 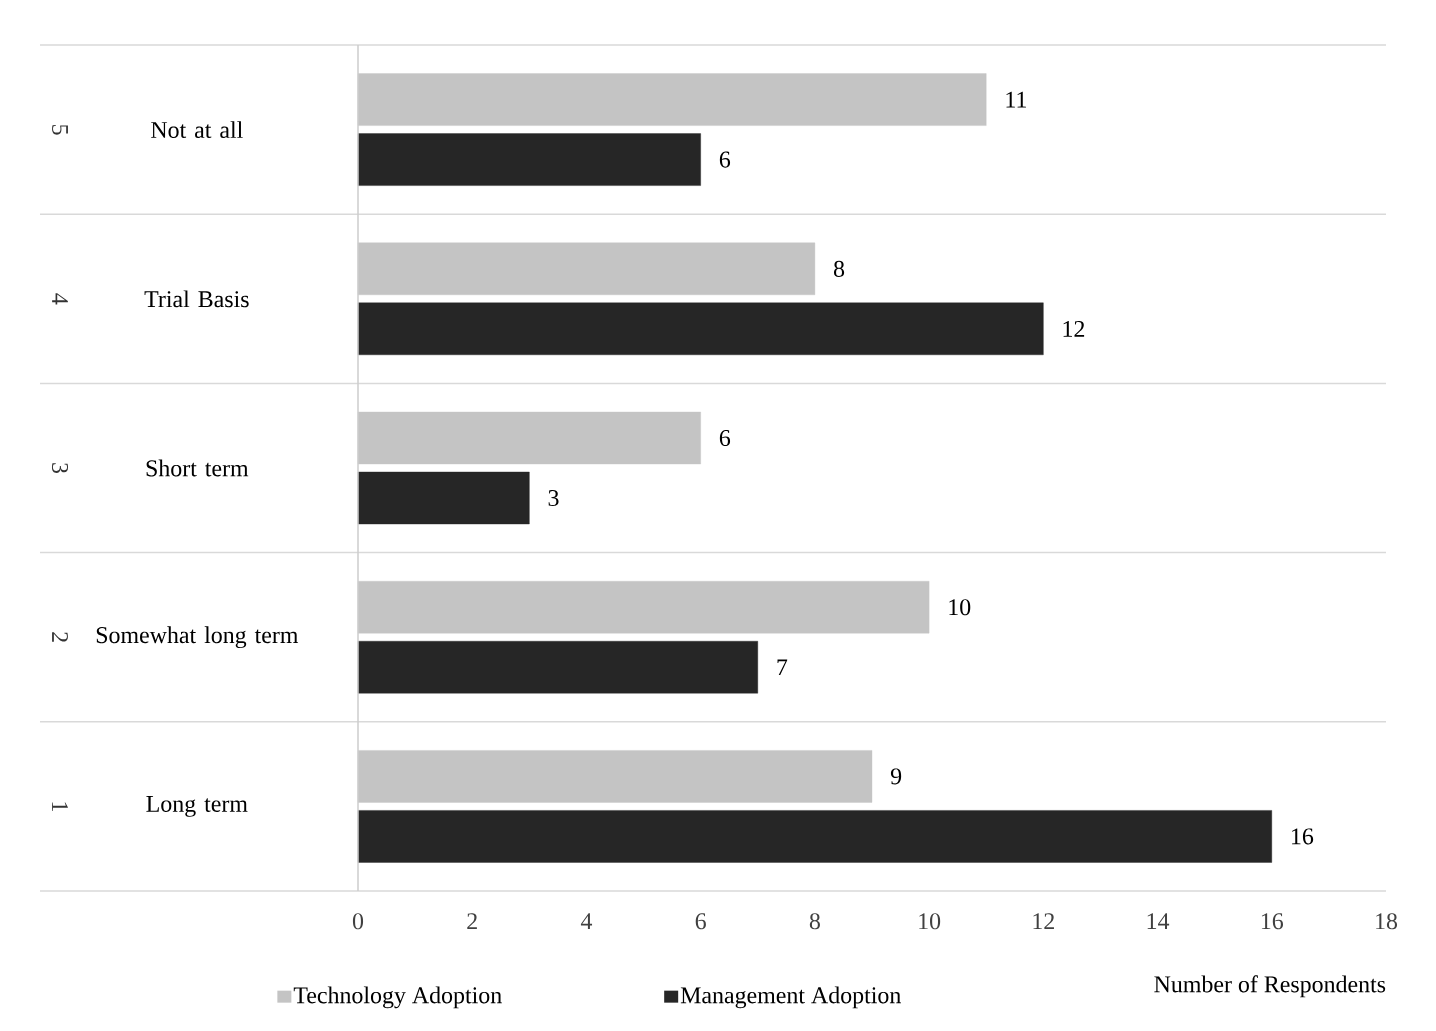 What do you see at coordinates (700, 921) in the screenshot?
I see `x-tick-label: 6` at bounding box center [700, 921].